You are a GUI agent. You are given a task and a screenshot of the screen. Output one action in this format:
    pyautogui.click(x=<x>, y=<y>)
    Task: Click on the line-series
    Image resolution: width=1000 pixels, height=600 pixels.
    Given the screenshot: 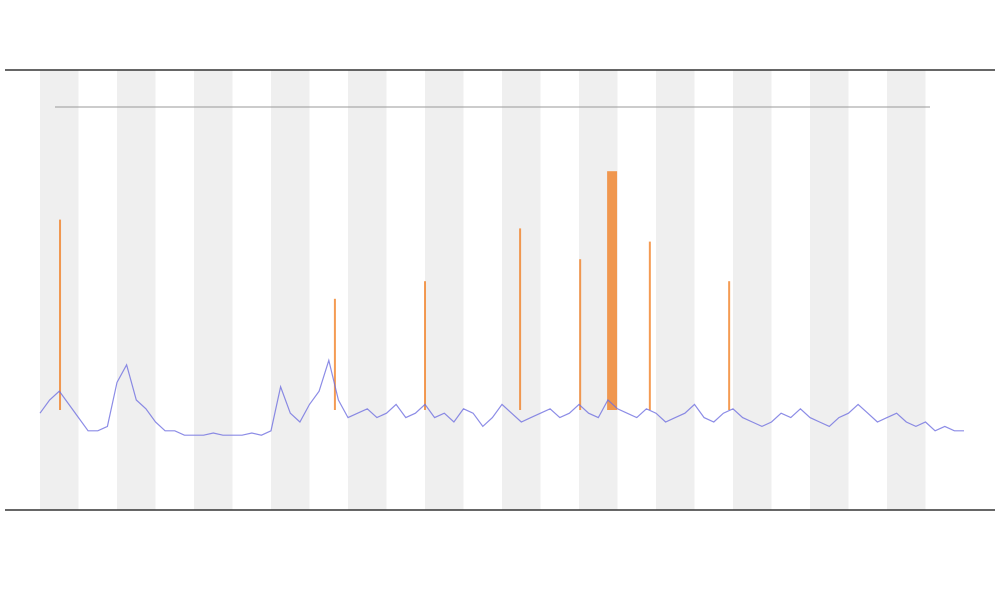 What is the action you would take?
    pyautogui.click(x=501, y=397)
    